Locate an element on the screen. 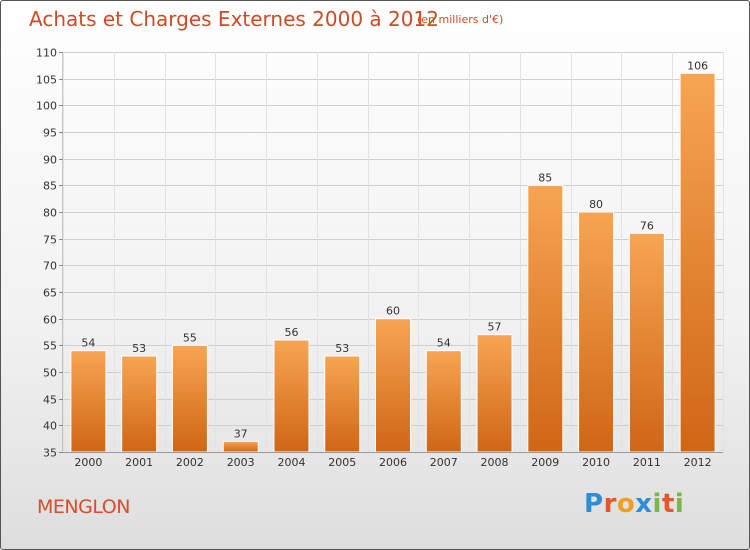 The width and height of the screenshot is (750, 550). y-tick-label: 40 is located at coordinates (50, 426).